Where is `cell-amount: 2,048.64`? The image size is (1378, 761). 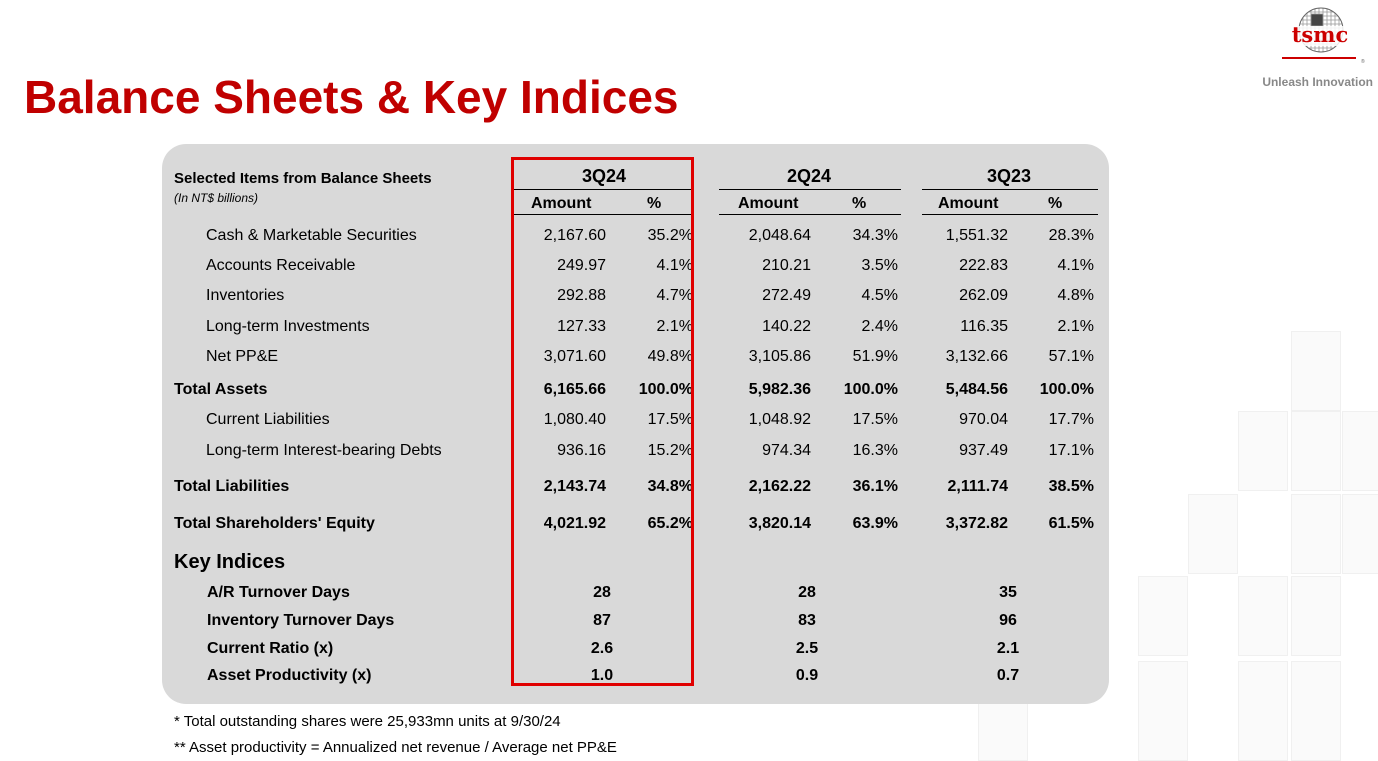
cell-amount: 2,048.64 is located at coordinates (779, 235).